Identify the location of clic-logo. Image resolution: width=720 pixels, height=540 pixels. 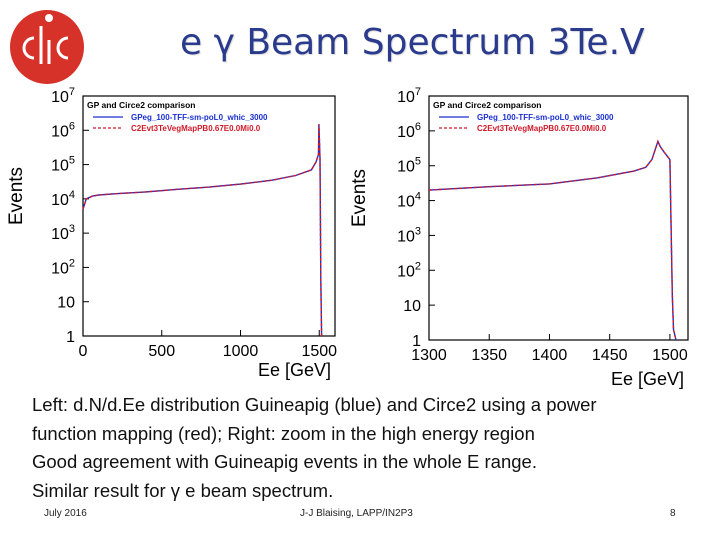
(47, 47).